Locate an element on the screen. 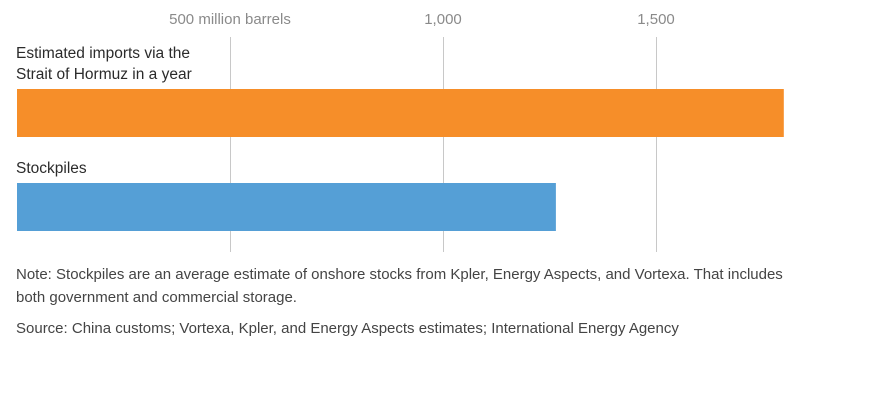 This screenshot has width=875, height=403. x-tick-label-1500: 1,500 is located at coordinates (656, 19).